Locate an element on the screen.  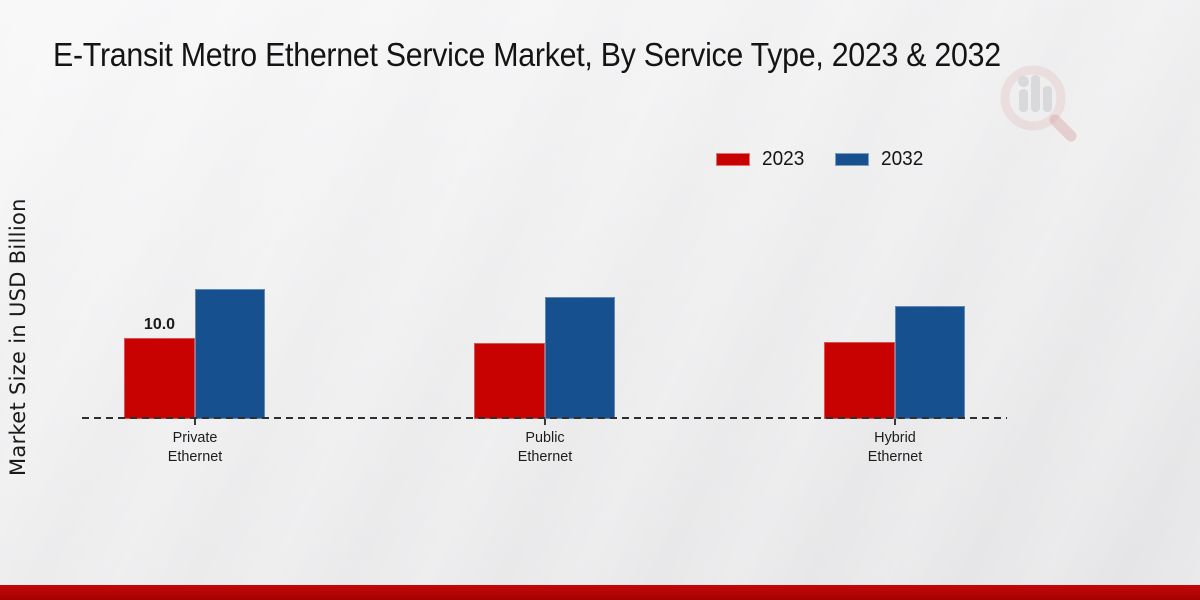
x-axis-tick-public-ethernet is located at coordinates (545, 422).